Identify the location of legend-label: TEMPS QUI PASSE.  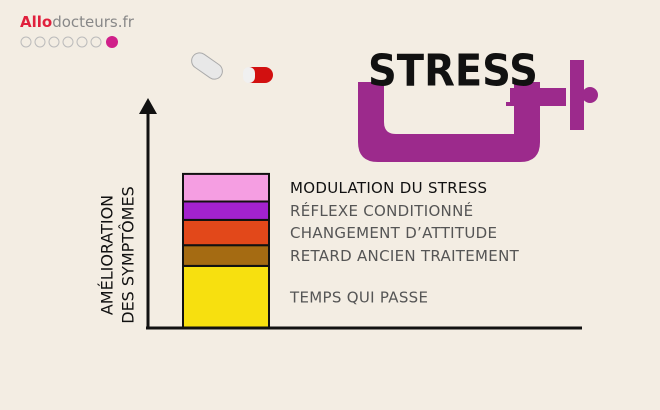
(358, 297).